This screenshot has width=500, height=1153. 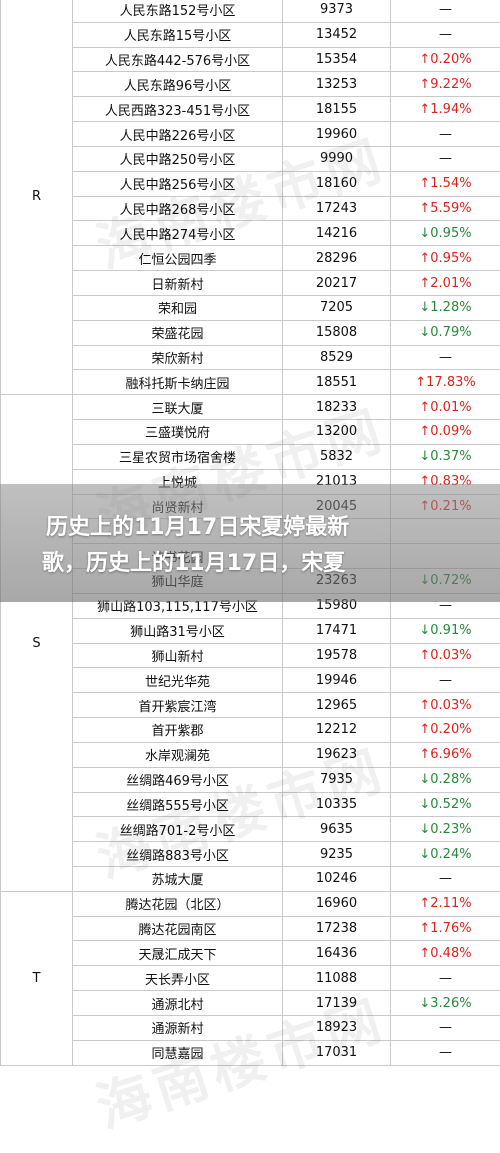 I want to click on community-name-cell: 人民东路15号小区, so click(x=178, y=34).